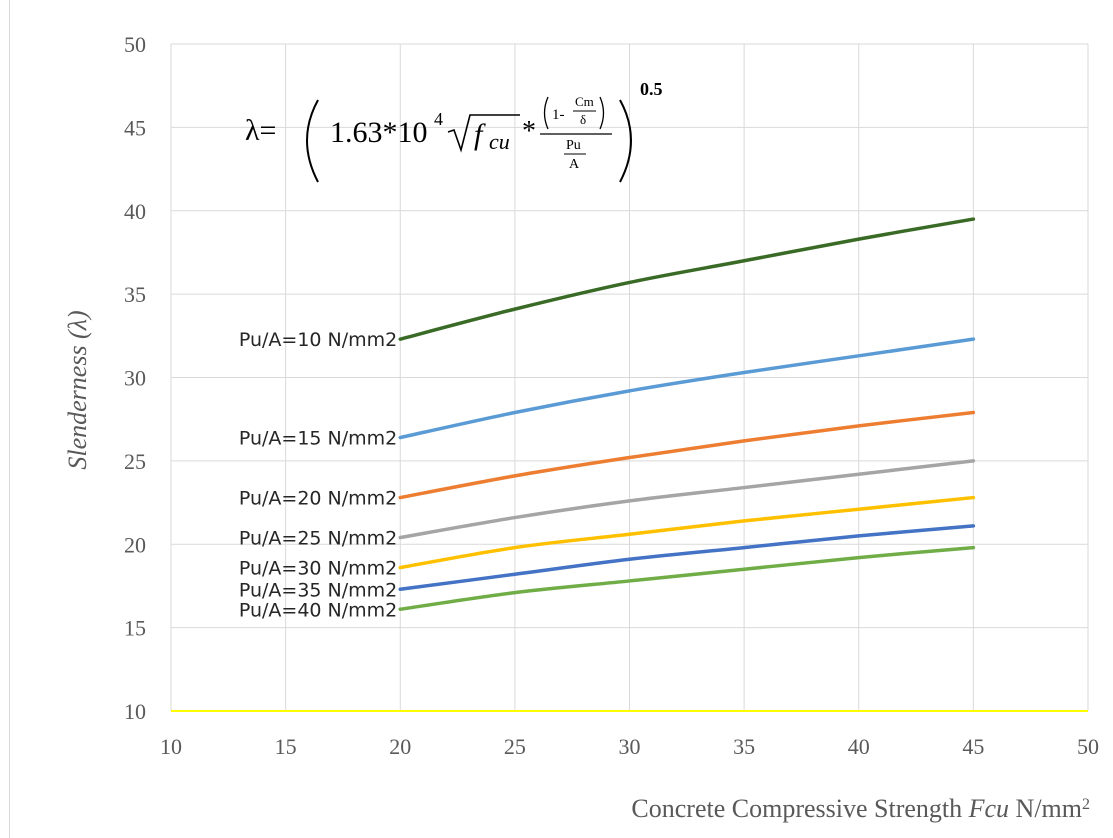  What do you see at coordinates (573, 145) in the screenshot?
I see `formula-pu: Pu` at bounding box center [573, 145].